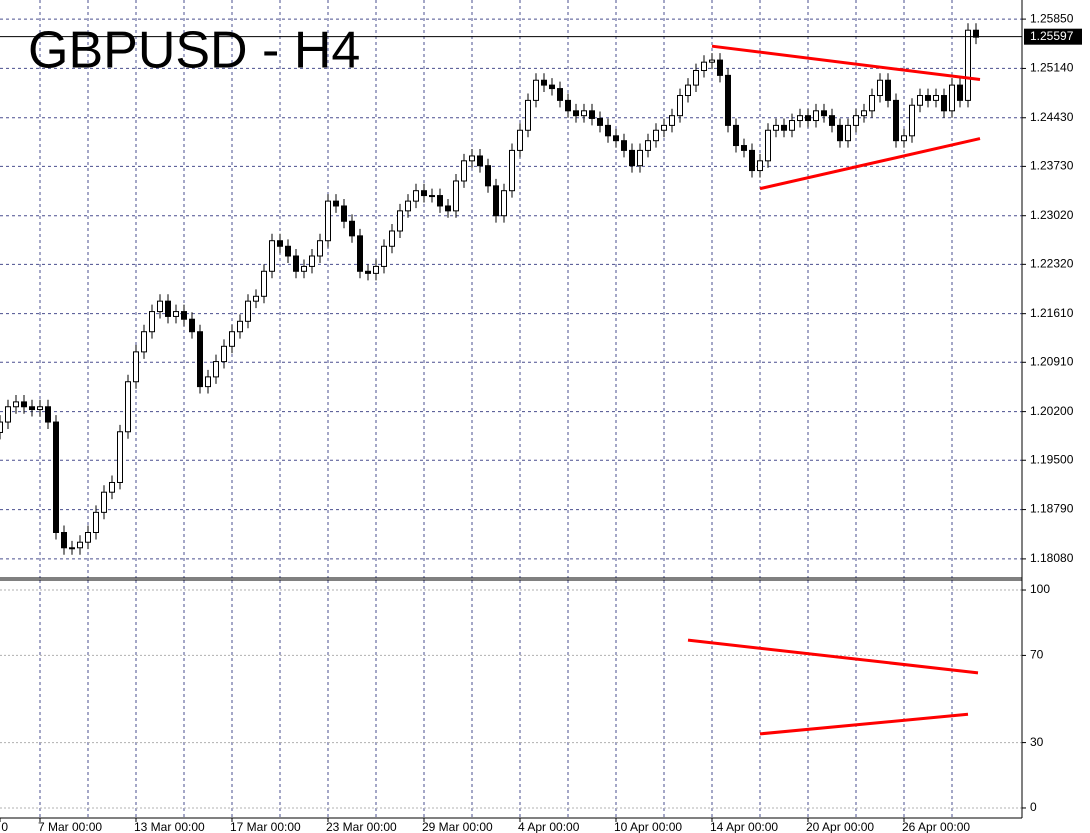 The image size is (1090, 833). Describe the element at coordinates (1052, 361) in the screenshot. I see `y-tick-label: 1.20910` at that location.